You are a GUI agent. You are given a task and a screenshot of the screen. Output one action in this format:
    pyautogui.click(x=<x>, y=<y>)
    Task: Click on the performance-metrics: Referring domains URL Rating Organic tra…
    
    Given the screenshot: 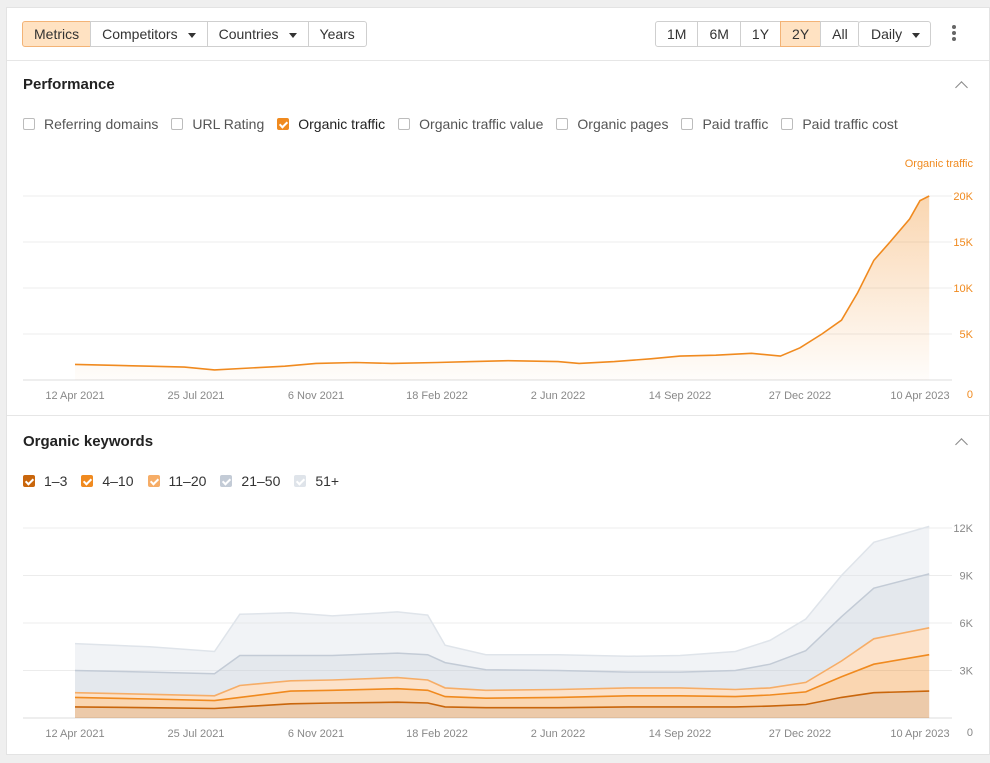 What is the action you would take?
    pyautogui.click(x=467, y=124)
    